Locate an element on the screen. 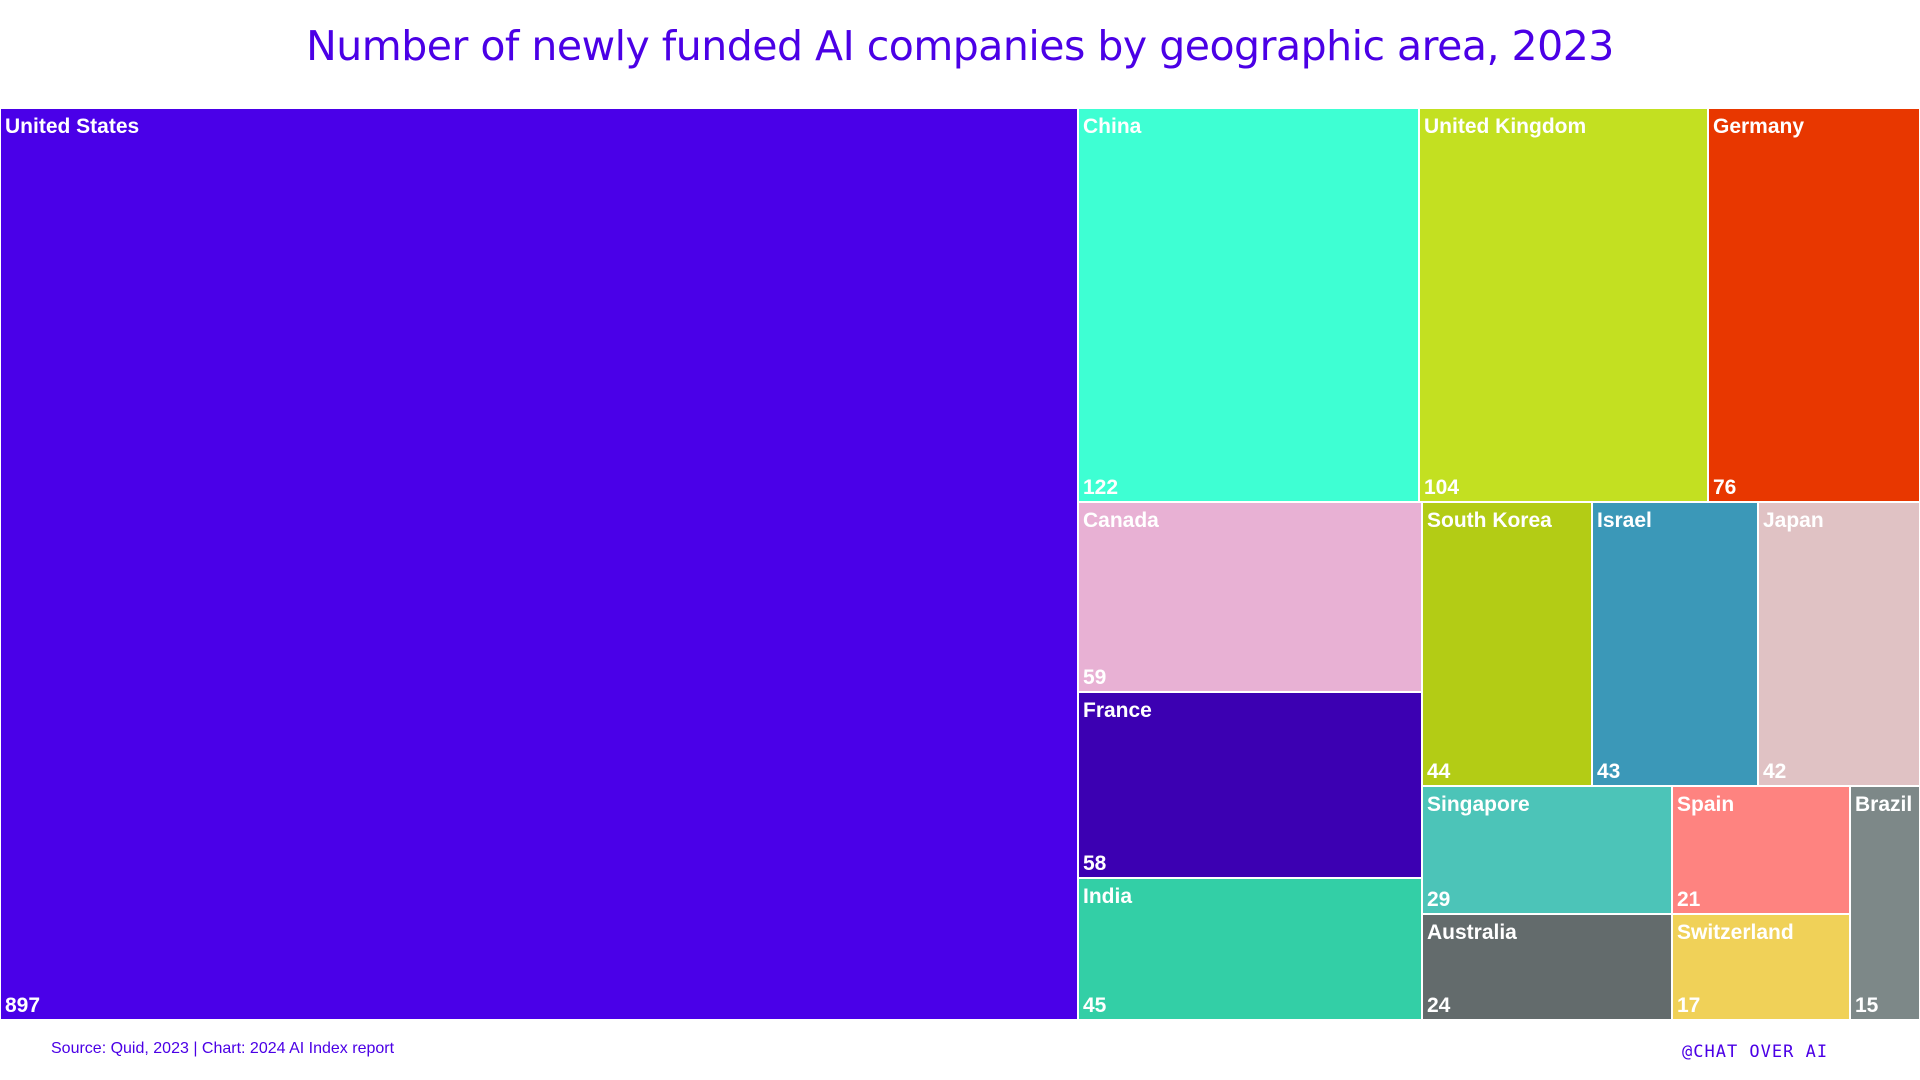  tile-value: 104 is located at coordinates (1442, 487).